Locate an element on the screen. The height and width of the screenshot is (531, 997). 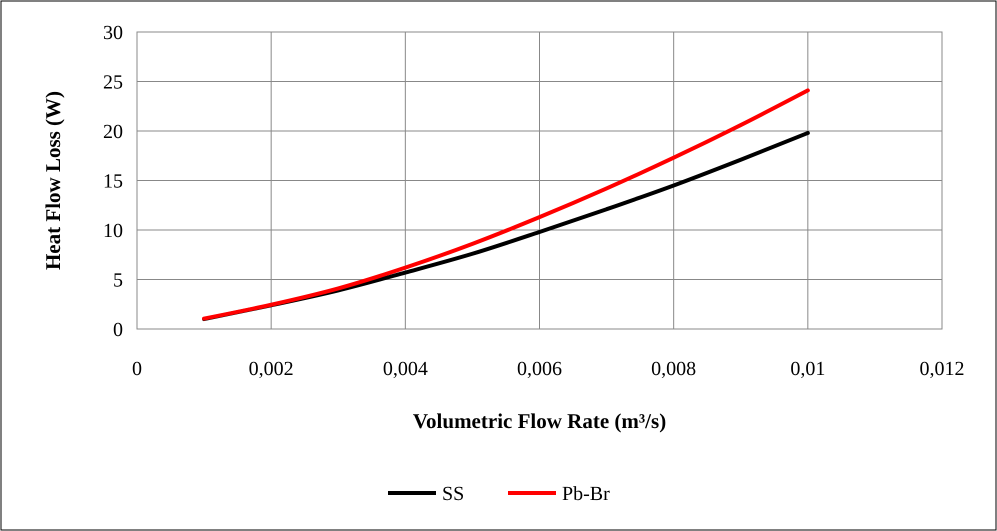
x-tick-label: 0,004 is located at coordinates (405, 369).